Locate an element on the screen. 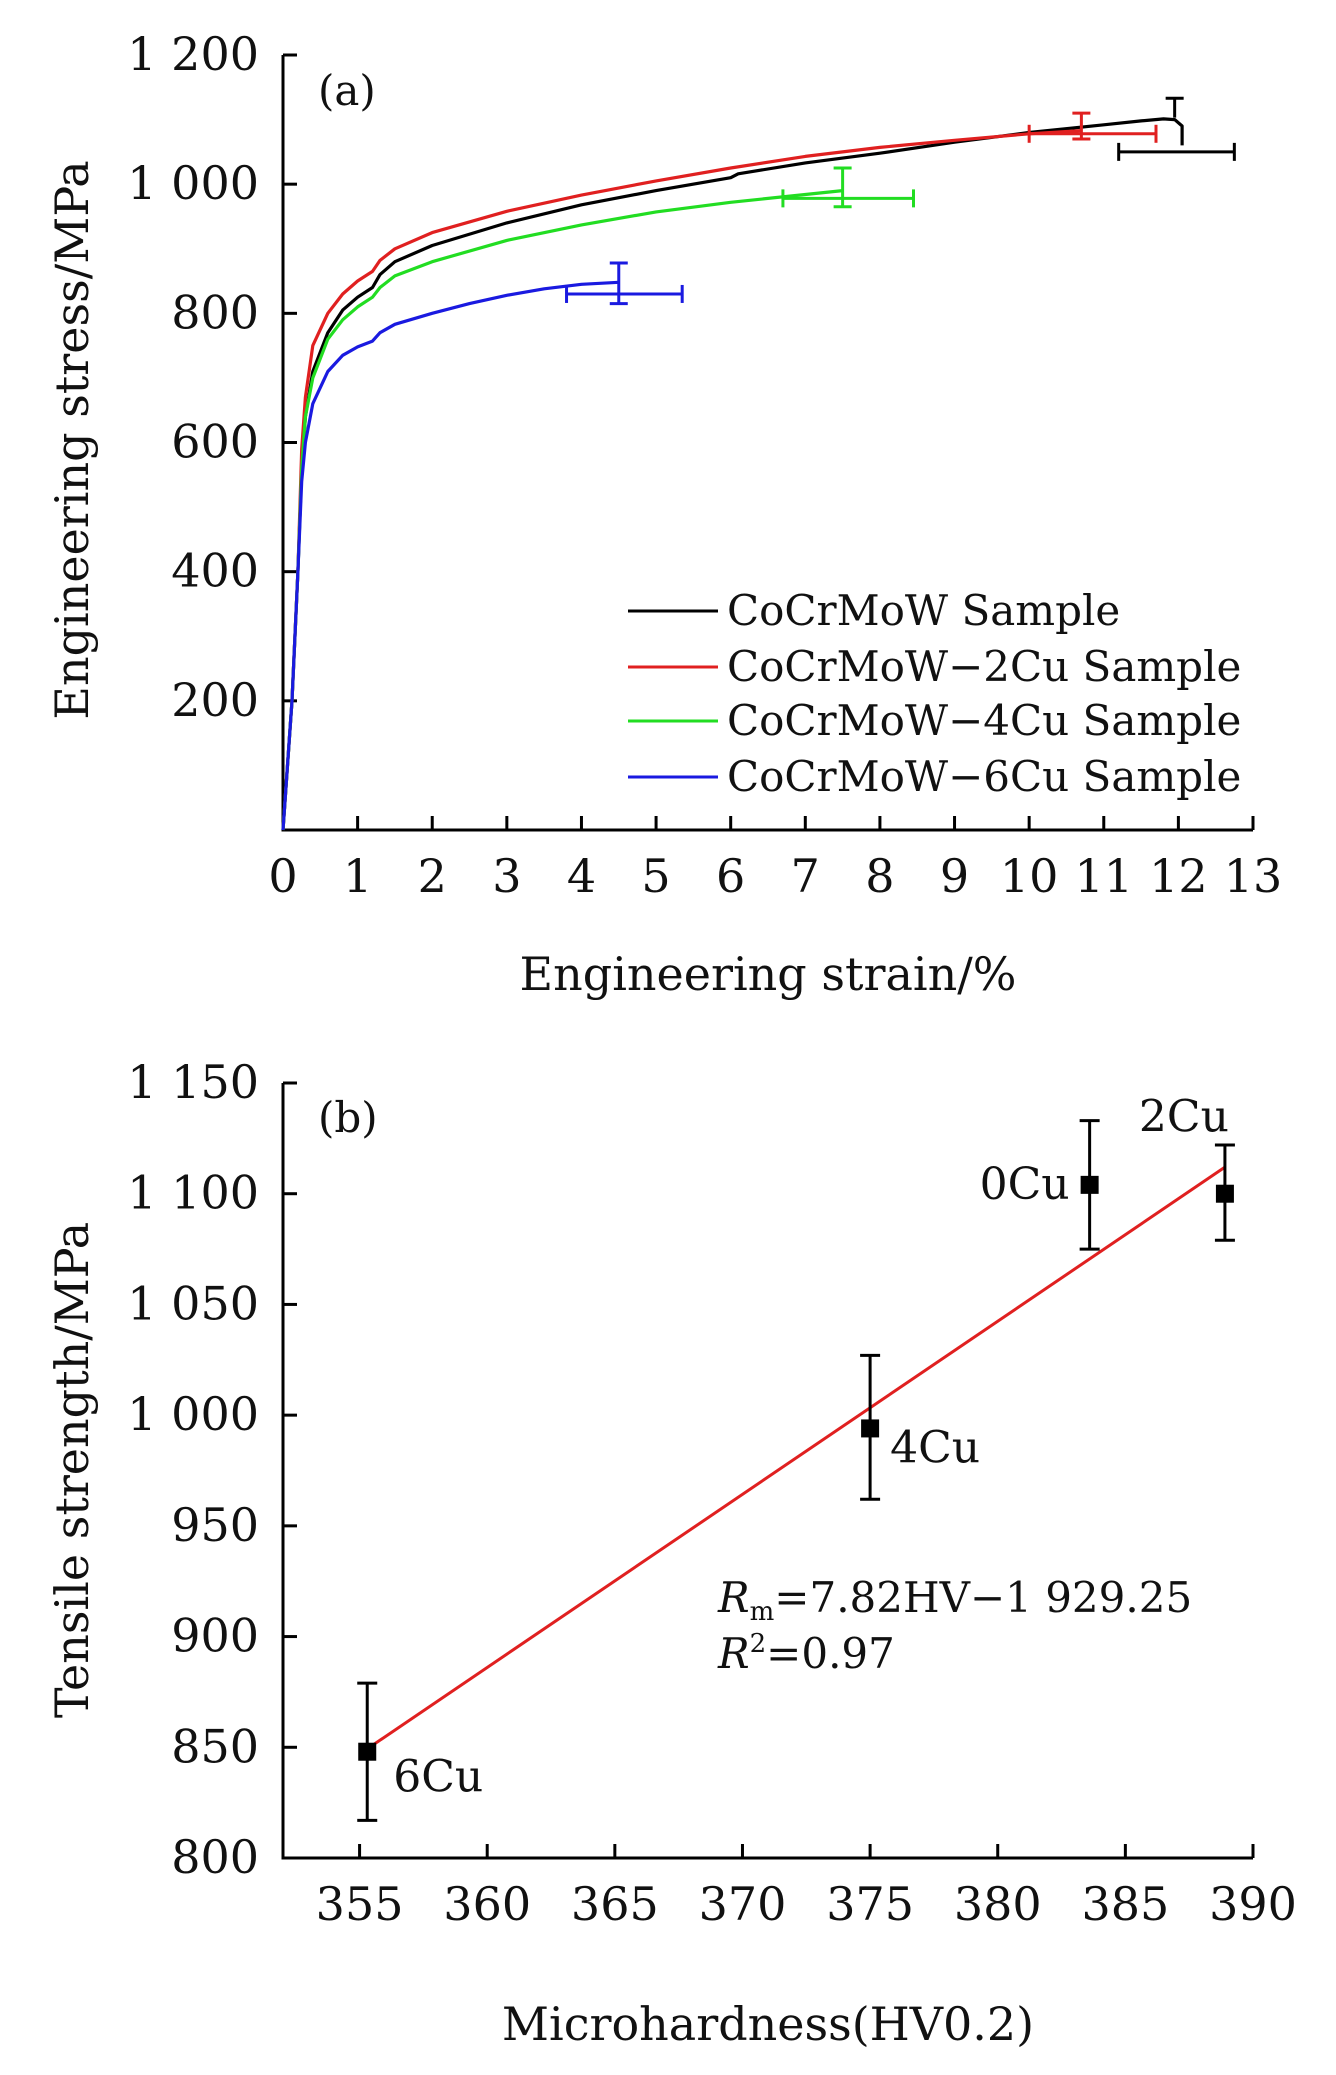 This screenshot has width=1336, height=2075. x-tick-label: 5 is located at coordinates (655, 876).